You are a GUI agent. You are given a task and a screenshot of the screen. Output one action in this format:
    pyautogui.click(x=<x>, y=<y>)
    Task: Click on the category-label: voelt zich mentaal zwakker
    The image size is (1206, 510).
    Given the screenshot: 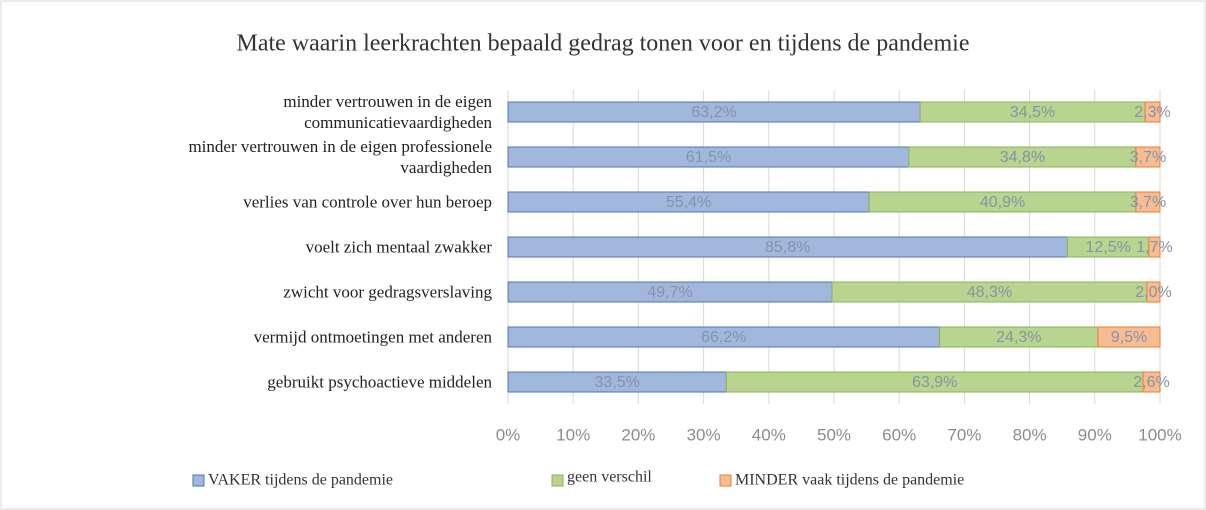 What is the action you would take?
    pyautogui.click(x=398, y=247)
    